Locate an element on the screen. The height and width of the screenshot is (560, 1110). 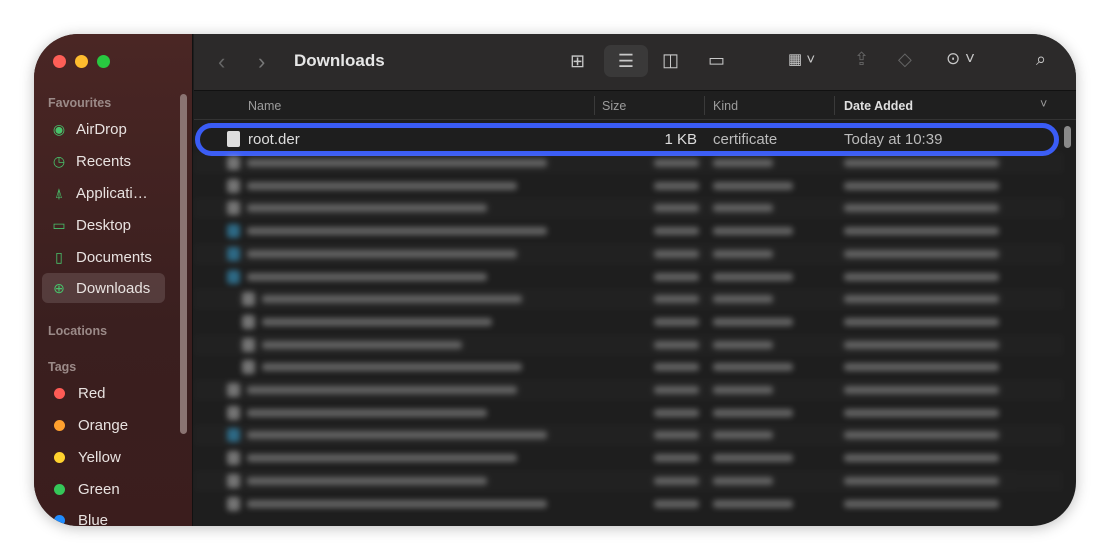
sidebar-item-label: Desktop is located at coordinates (104, 225).